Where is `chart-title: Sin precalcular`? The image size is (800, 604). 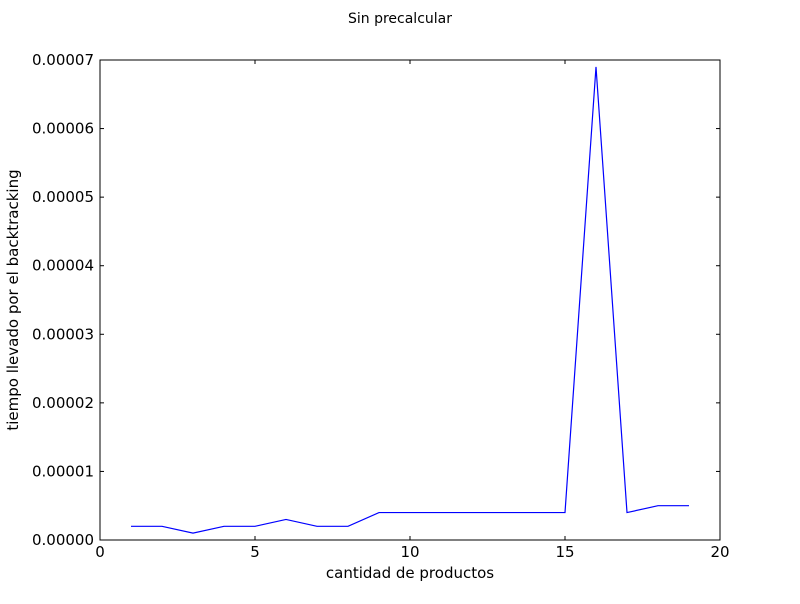 chart-title: Sin precalcular is located at coordinates (400, 19).